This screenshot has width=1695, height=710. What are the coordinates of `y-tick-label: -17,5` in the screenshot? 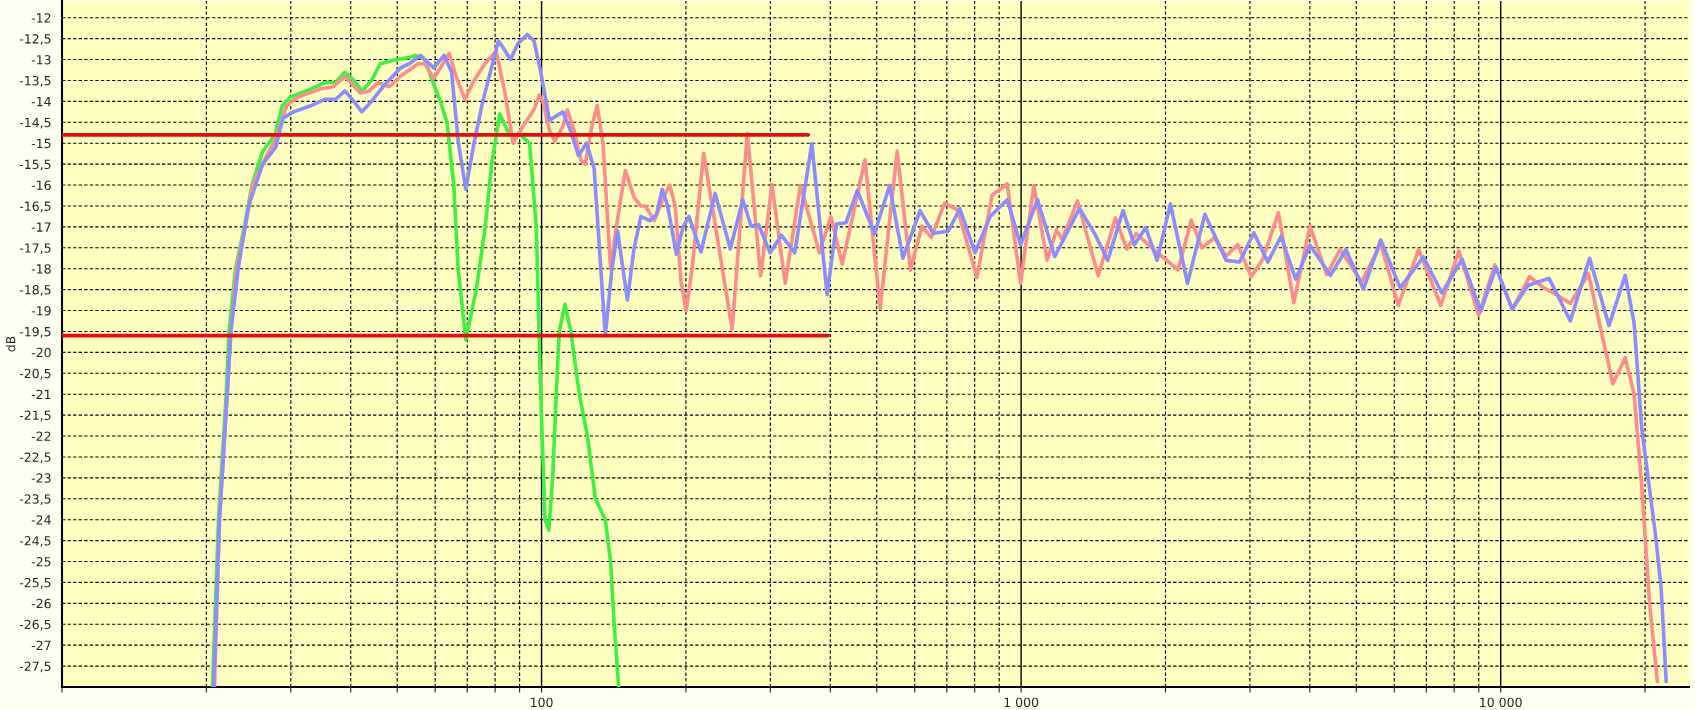 It's located at (35, 248).